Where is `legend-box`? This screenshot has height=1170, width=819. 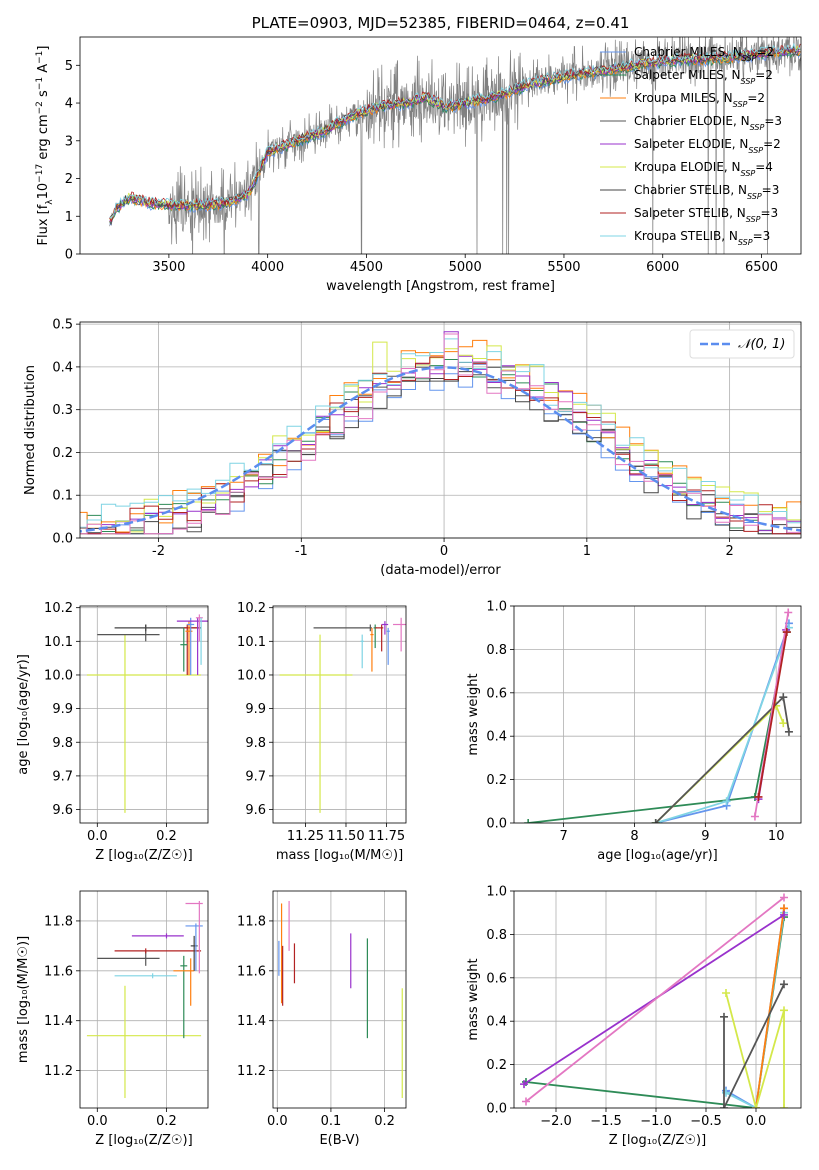
legend-box is located at coordinates (742, 344).